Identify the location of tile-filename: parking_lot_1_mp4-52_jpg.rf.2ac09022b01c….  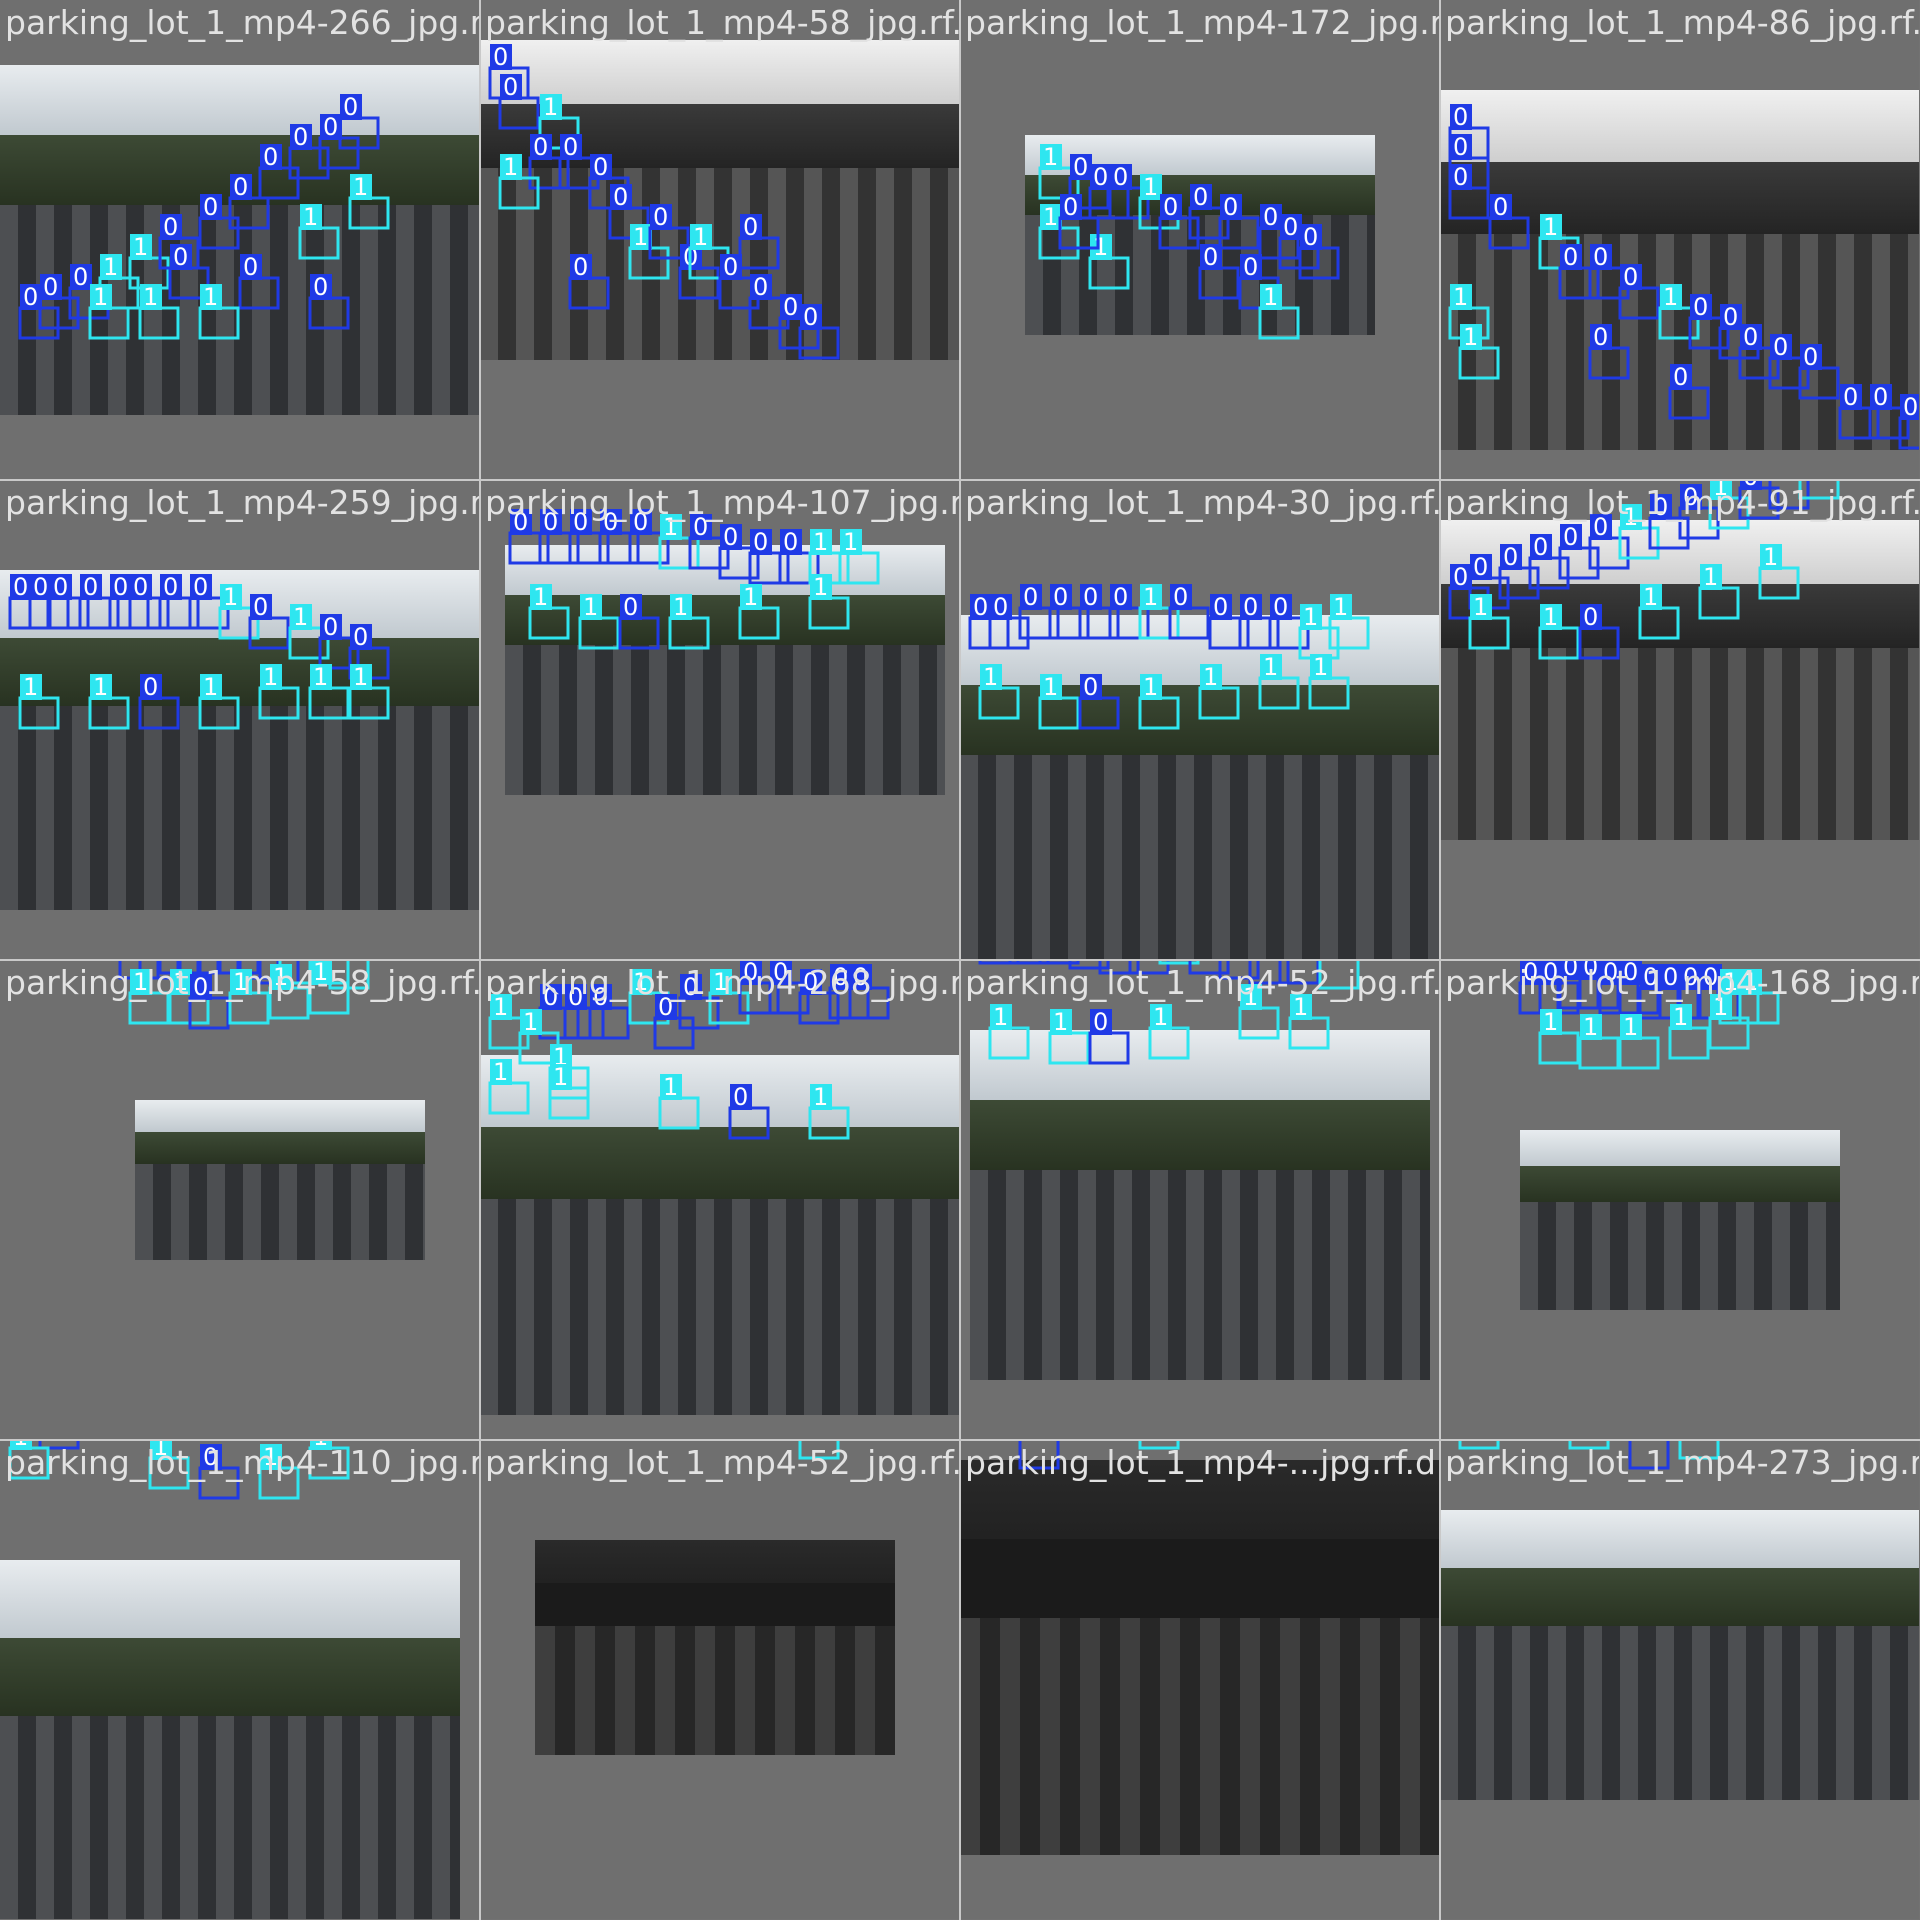
(722, 1462).